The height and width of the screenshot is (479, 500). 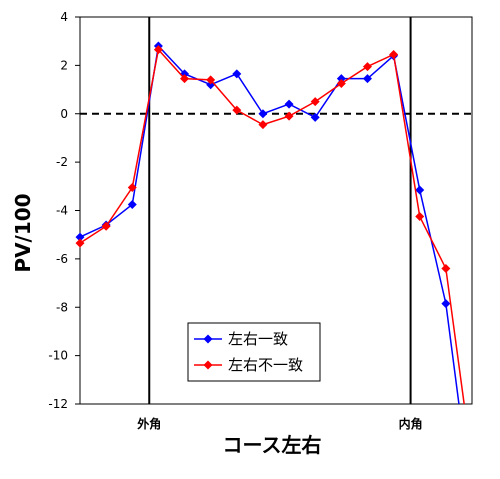 What do you see at coordinates (62, 211) in the screenshot?
I see `y-tick-label: -4` at bounding box center [62, 211].